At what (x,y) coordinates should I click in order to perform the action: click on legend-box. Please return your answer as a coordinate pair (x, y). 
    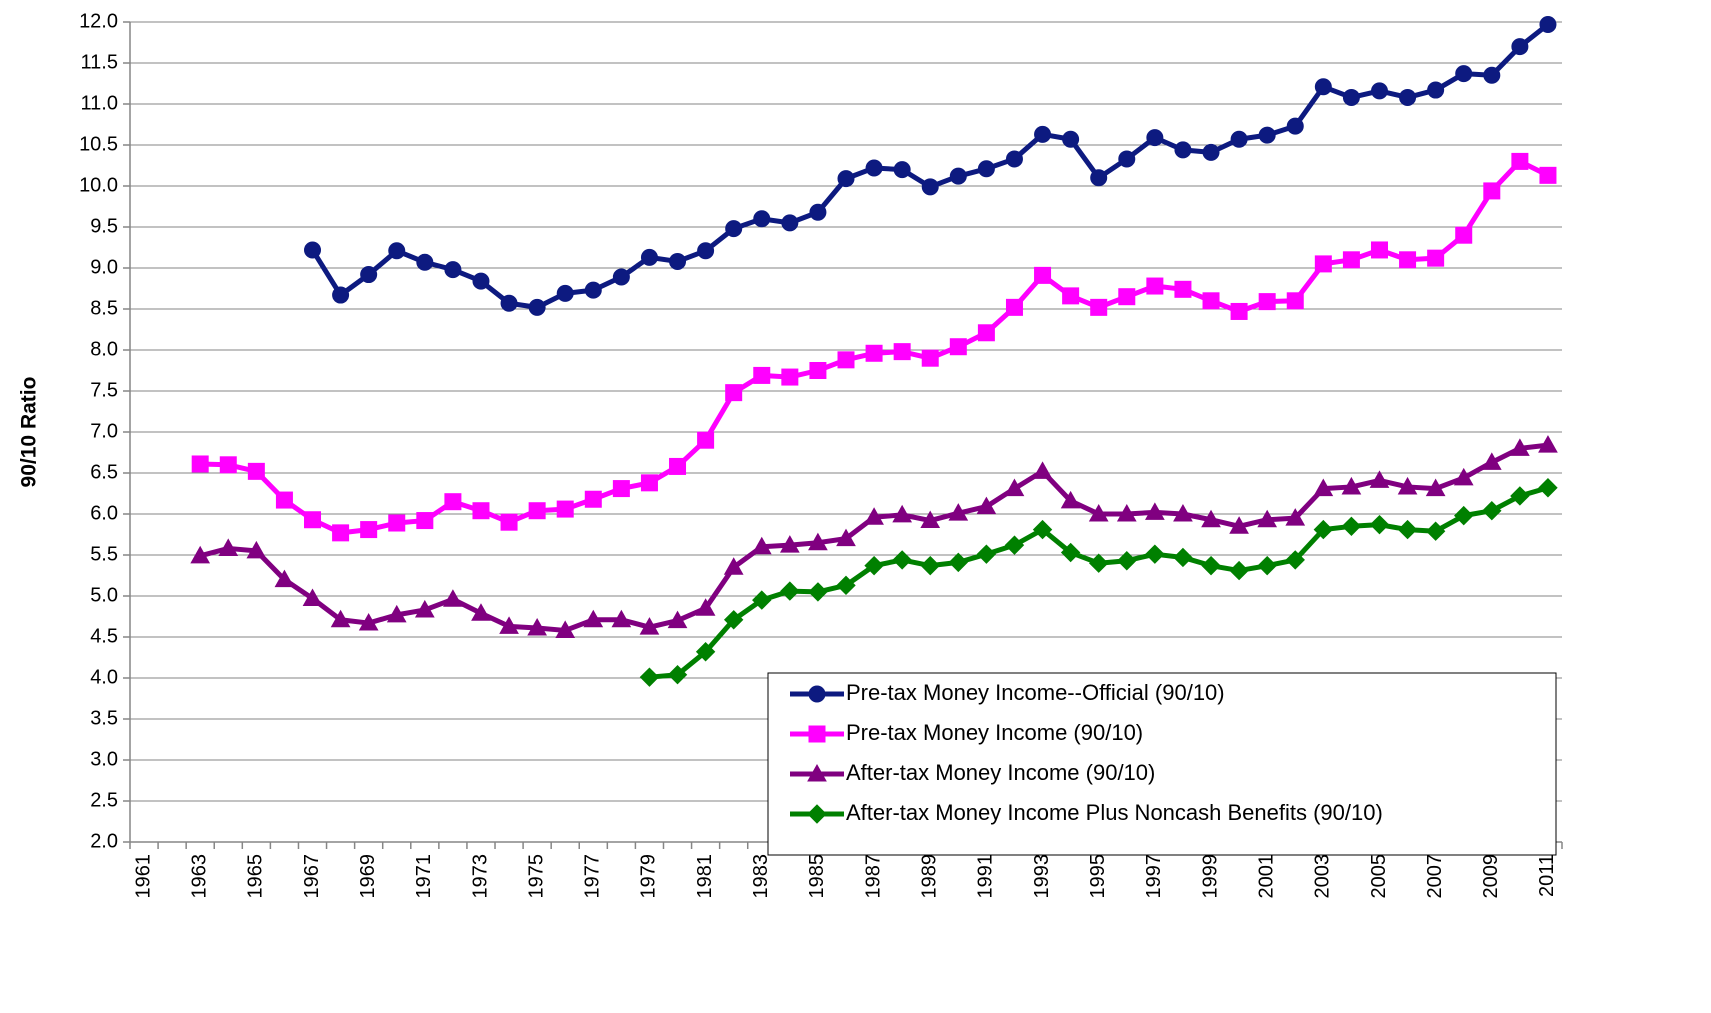
    Looking at the image, I should click on (1162, 764).